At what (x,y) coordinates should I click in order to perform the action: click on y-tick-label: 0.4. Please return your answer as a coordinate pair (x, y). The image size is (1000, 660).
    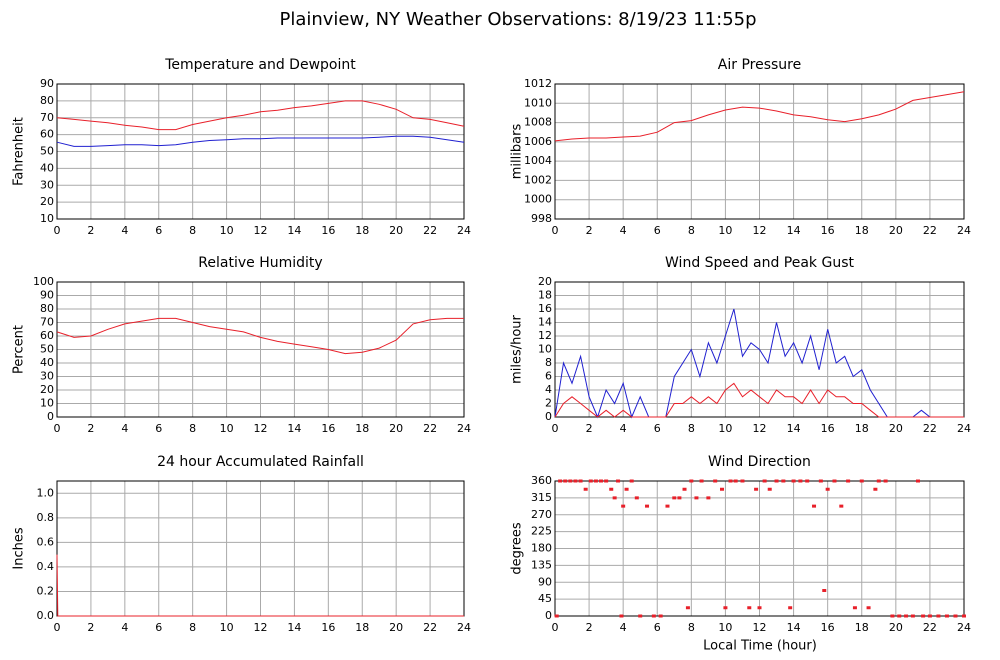
    Looking at the image, I should click on (46, 566).